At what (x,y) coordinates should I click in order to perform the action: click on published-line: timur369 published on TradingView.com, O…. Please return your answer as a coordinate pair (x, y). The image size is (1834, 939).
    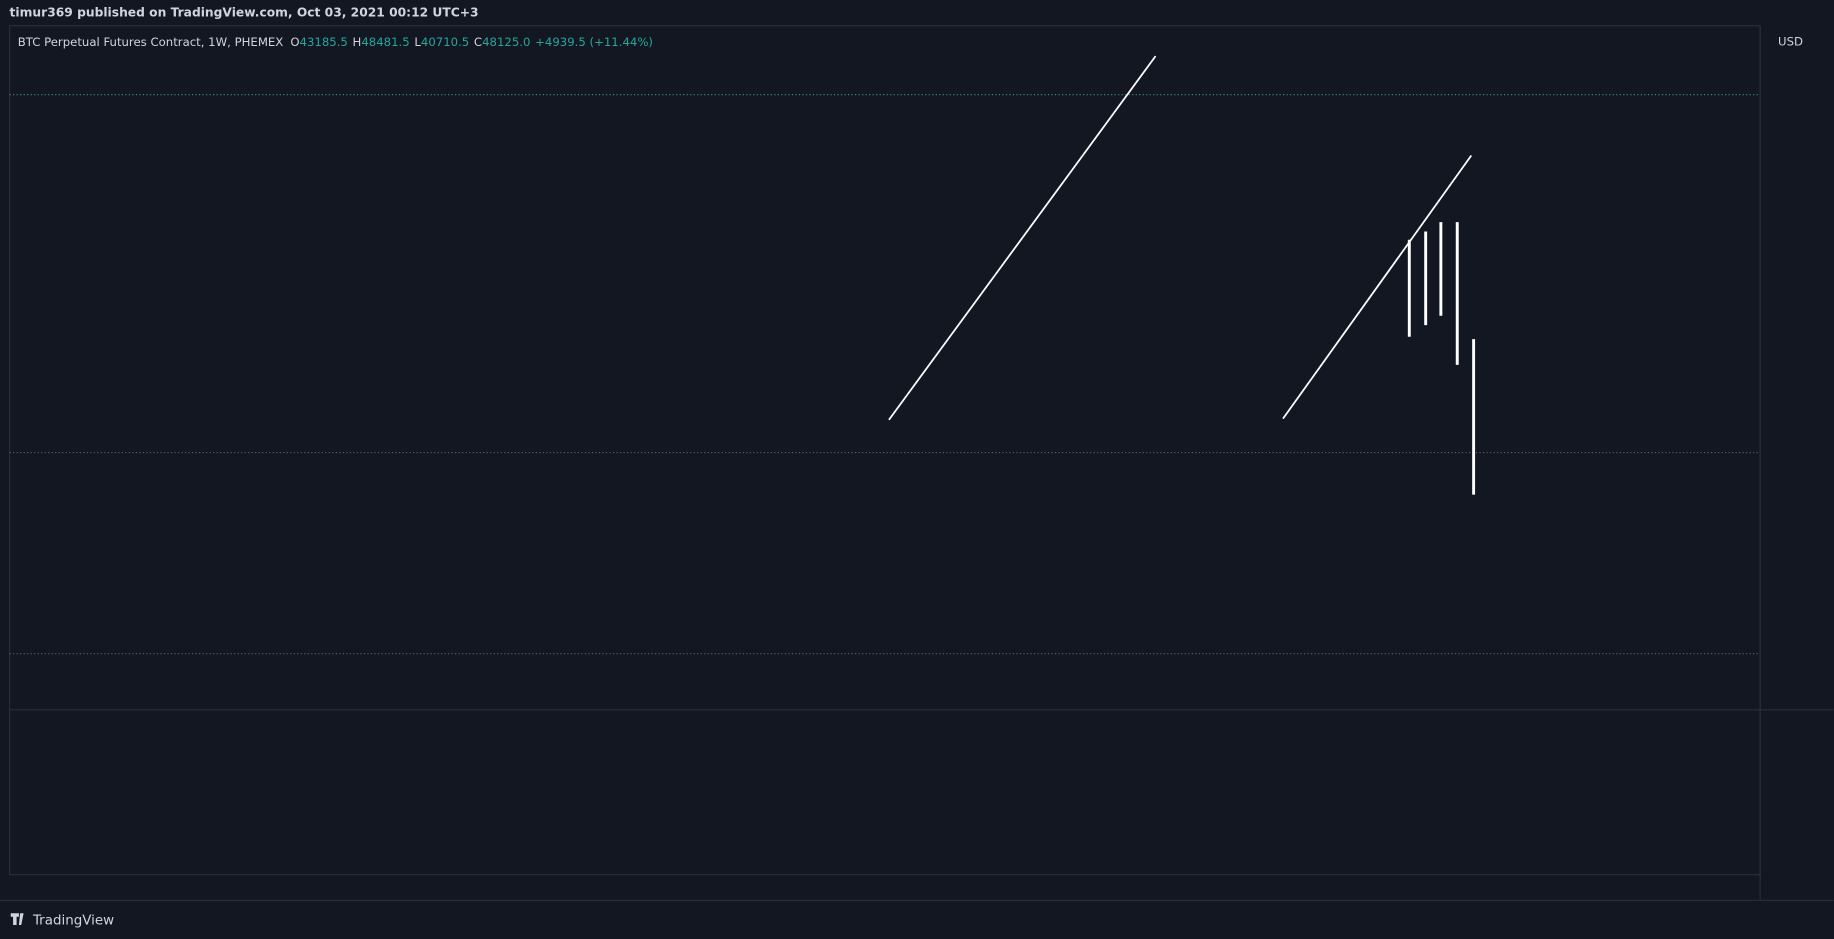
    Looking at the image, I should click on (244, 12).